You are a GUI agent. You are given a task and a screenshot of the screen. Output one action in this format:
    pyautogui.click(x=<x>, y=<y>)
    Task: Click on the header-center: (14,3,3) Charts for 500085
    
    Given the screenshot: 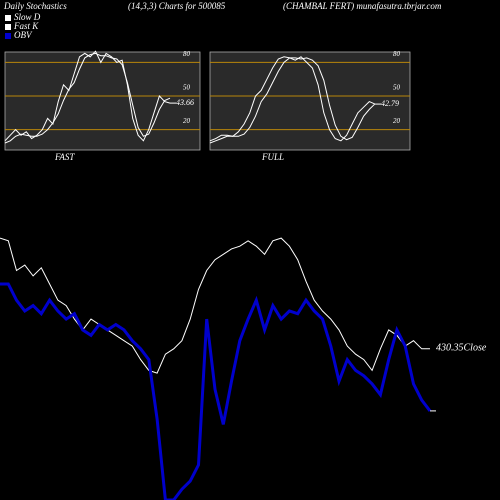 What is the action you would take?
    pyautogui.click(x=177, y=6)
    